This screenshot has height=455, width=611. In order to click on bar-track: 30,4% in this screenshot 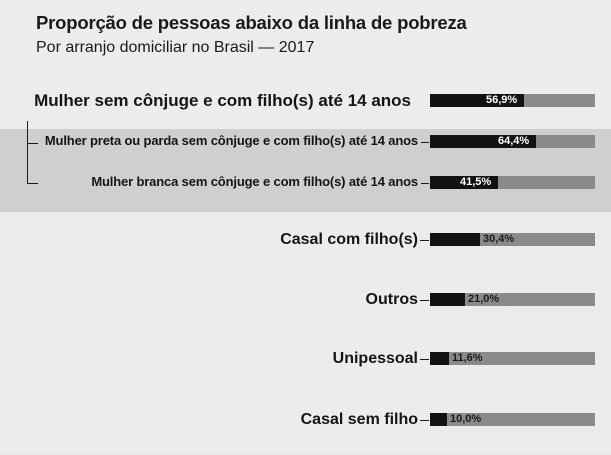, I will do `click(512, 239)`.